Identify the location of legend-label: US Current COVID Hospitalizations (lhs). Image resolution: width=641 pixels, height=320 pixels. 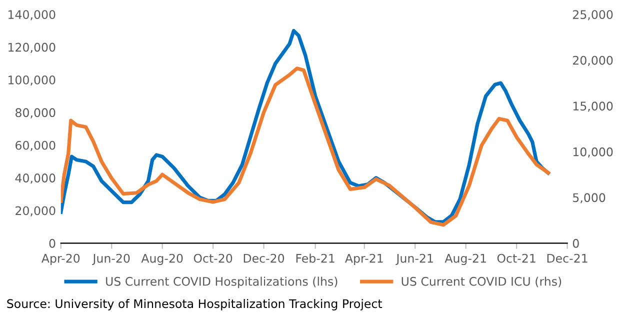
(222, 282).